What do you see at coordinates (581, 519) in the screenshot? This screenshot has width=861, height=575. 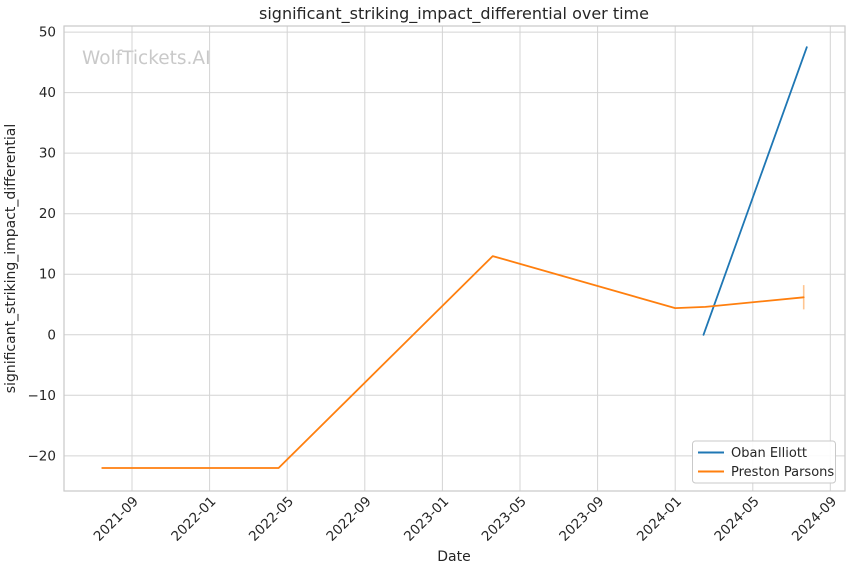 I see `x-tick-label: 2023-09` at bounding box center [581, 519].